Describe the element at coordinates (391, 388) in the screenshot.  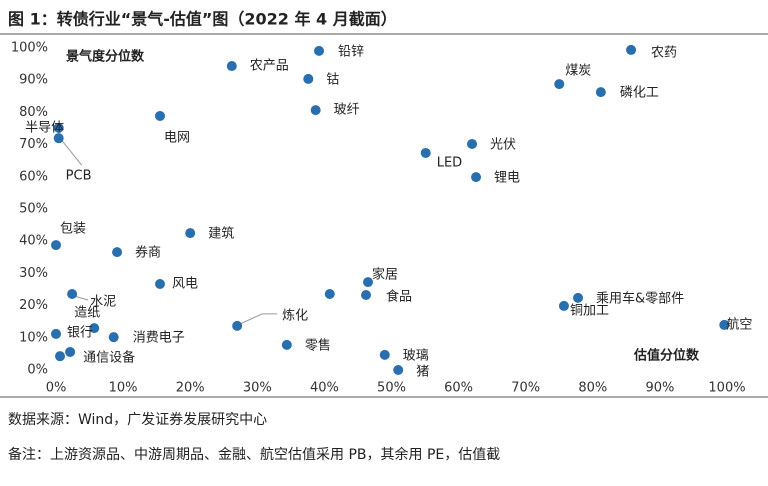
I see `x-tick-label: 50%` at that location.